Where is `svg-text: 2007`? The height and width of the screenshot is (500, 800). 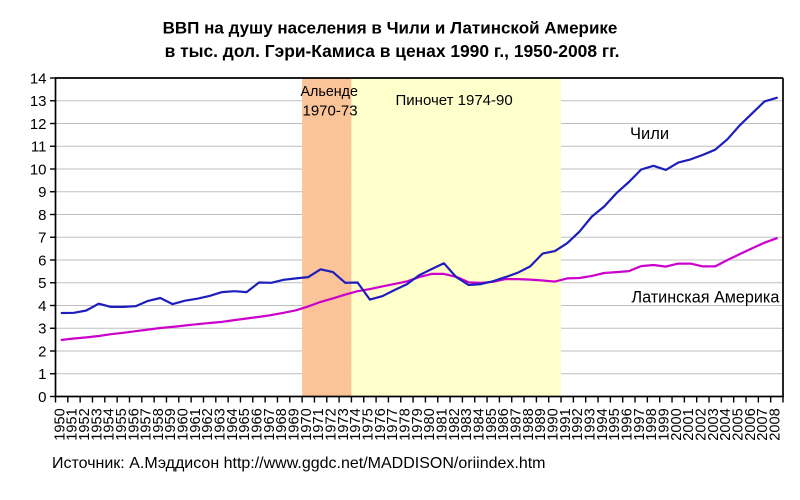 svg-text: 2007 is located at coordinates (763, 424).